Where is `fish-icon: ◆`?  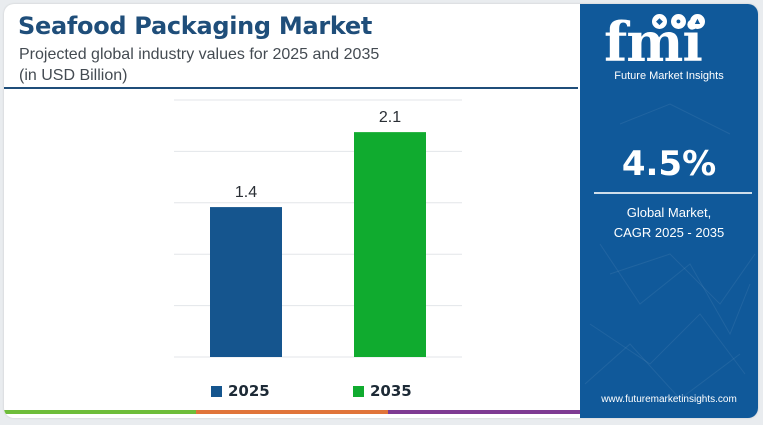
fish-icon: ◆ is located at coordinates (659, 21).